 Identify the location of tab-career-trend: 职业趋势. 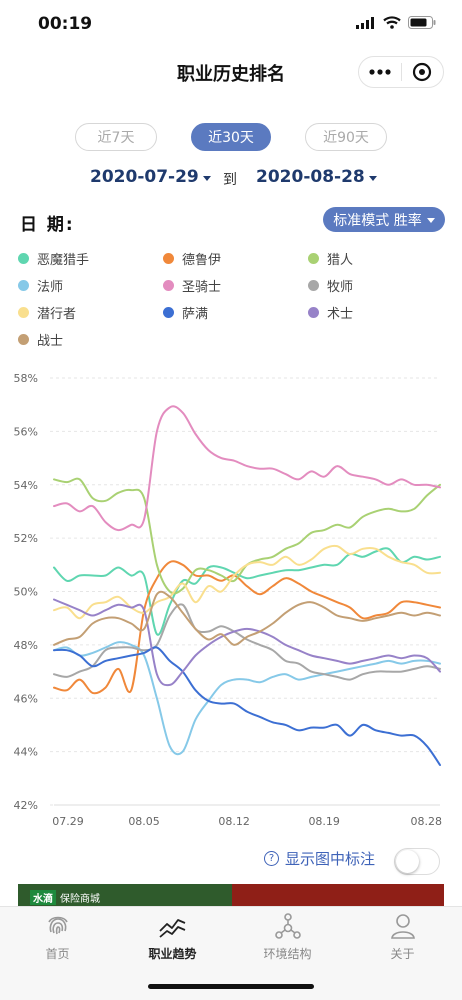
(172, 937).